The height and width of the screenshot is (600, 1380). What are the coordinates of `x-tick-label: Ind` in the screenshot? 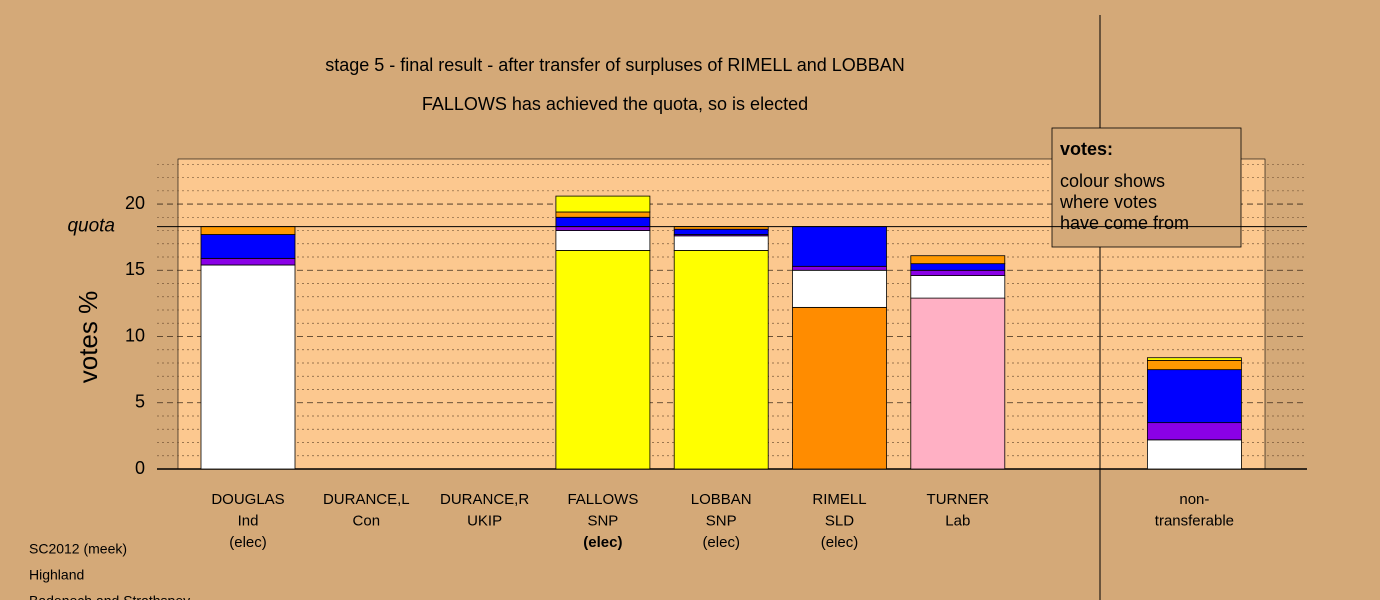 It's located at (248, 520).